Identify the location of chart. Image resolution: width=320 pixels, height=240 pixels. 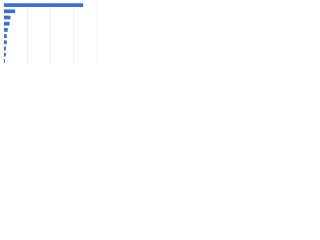
(50, 33).